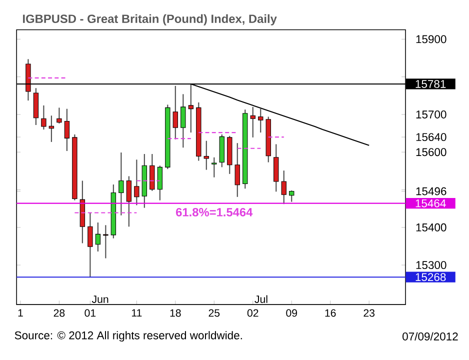 This screenshot has width=469, height=360. What do you see at coordinates (431, 114) in the screenshot?
I see `y-tick-label: 15700` at bounding box center [431, 114].